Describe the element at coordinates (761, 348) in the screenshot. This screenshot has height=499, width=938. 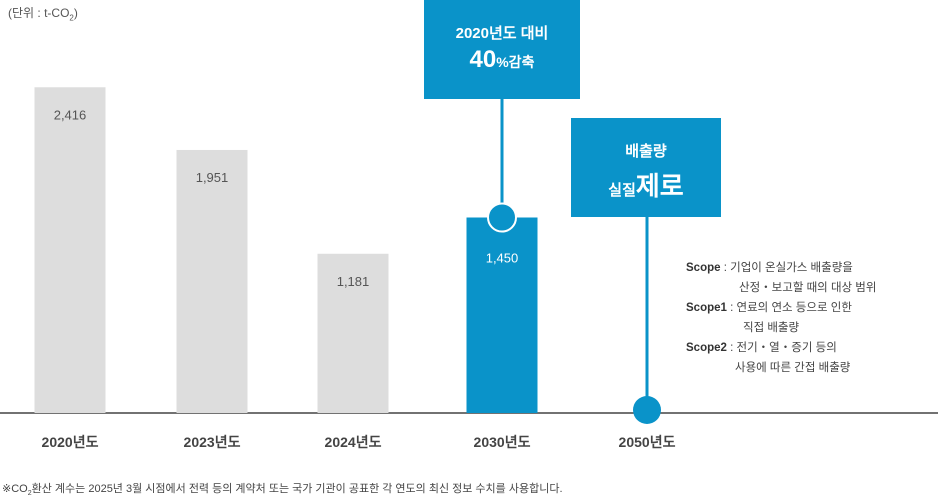
I see `scope-note-row: Scope2 : 전기・열・증기 등의` at that location.